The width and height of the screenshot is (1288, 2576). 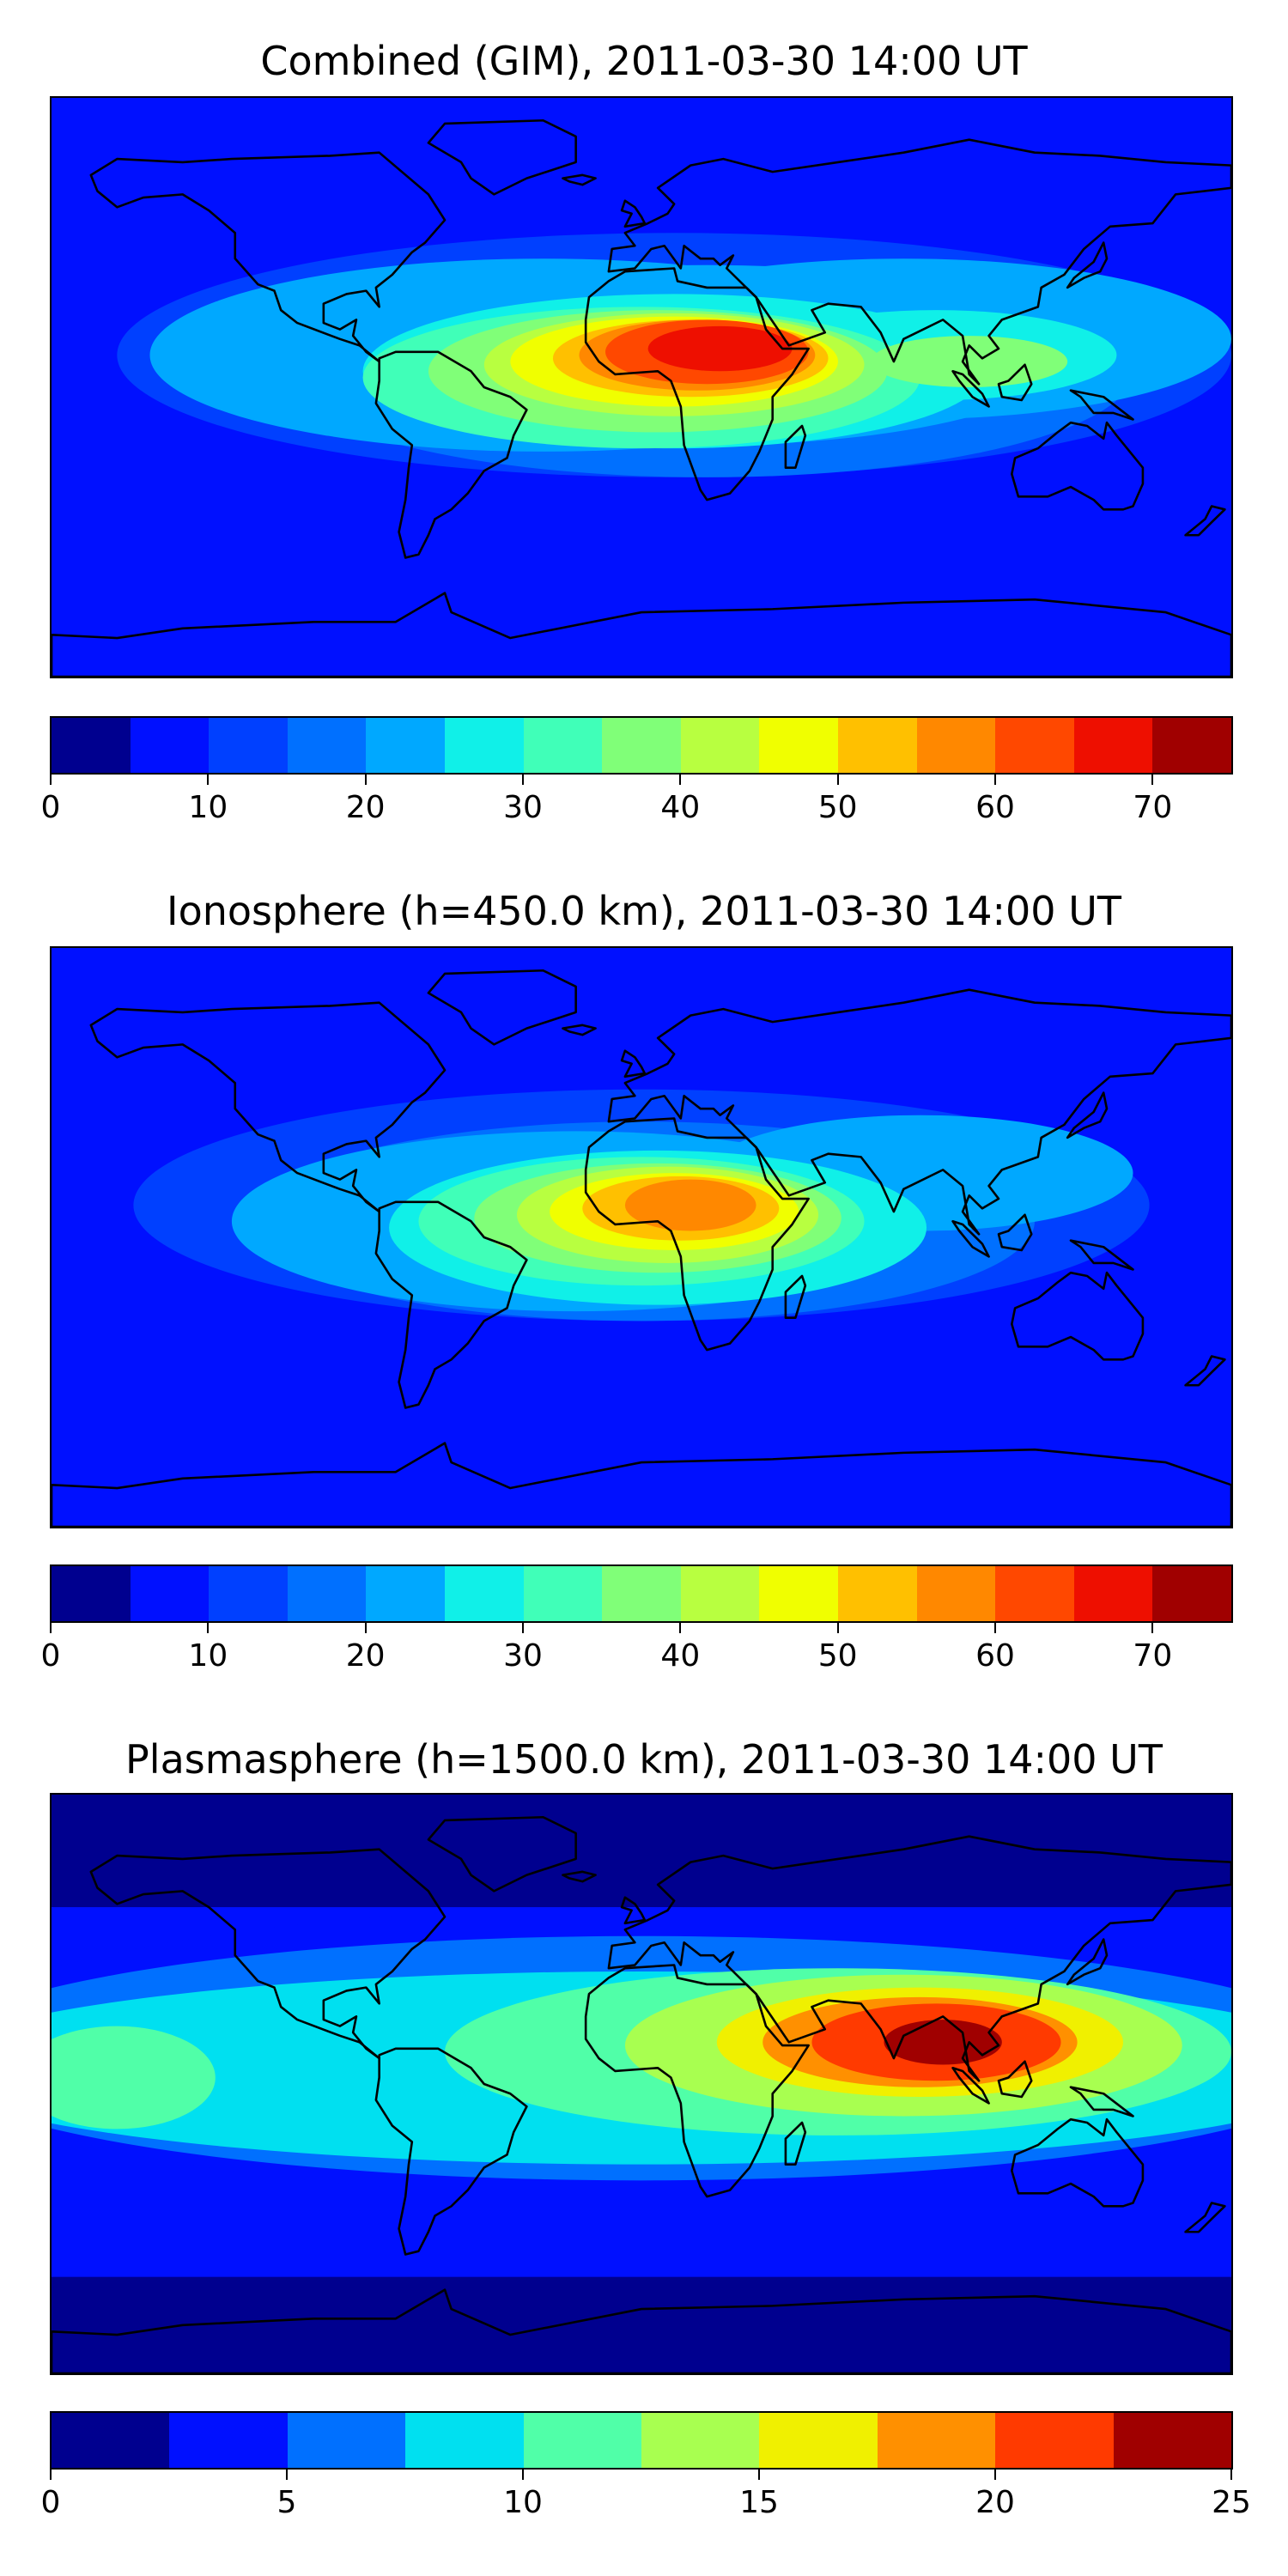 I want to click on coastline-antarctica, so click(x=641, y=2331).